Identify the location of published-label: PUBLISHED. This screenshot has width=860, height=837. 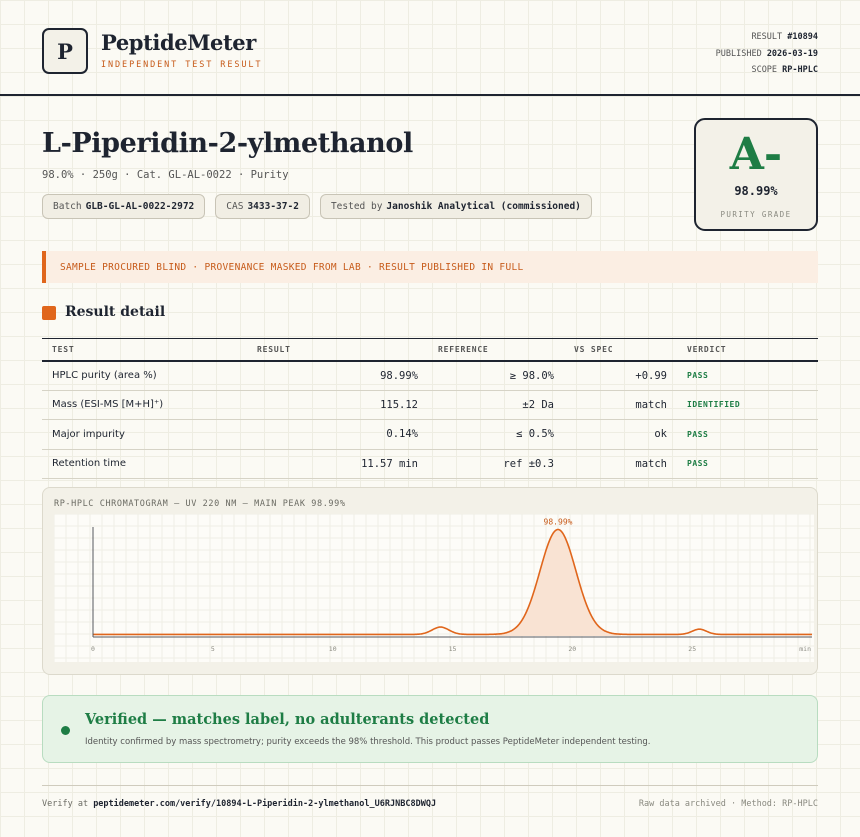
(738, 53).